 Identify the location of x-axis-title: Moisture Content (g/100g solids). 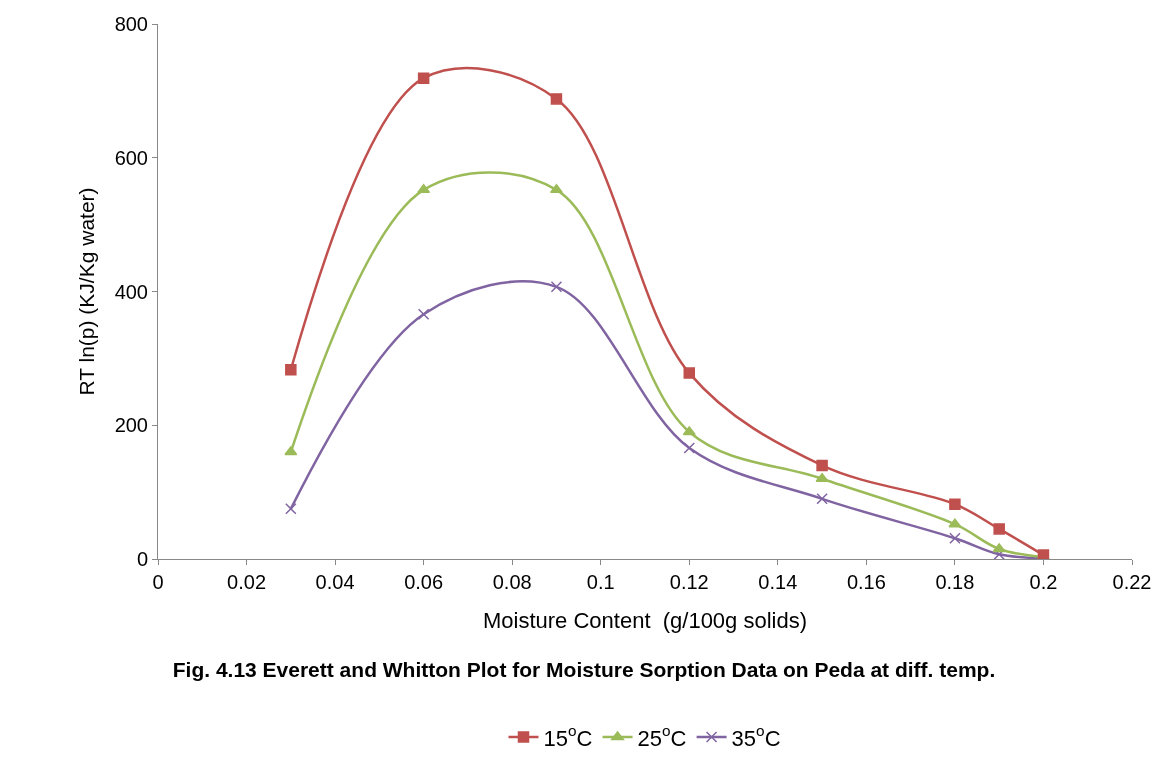
(645, 620).